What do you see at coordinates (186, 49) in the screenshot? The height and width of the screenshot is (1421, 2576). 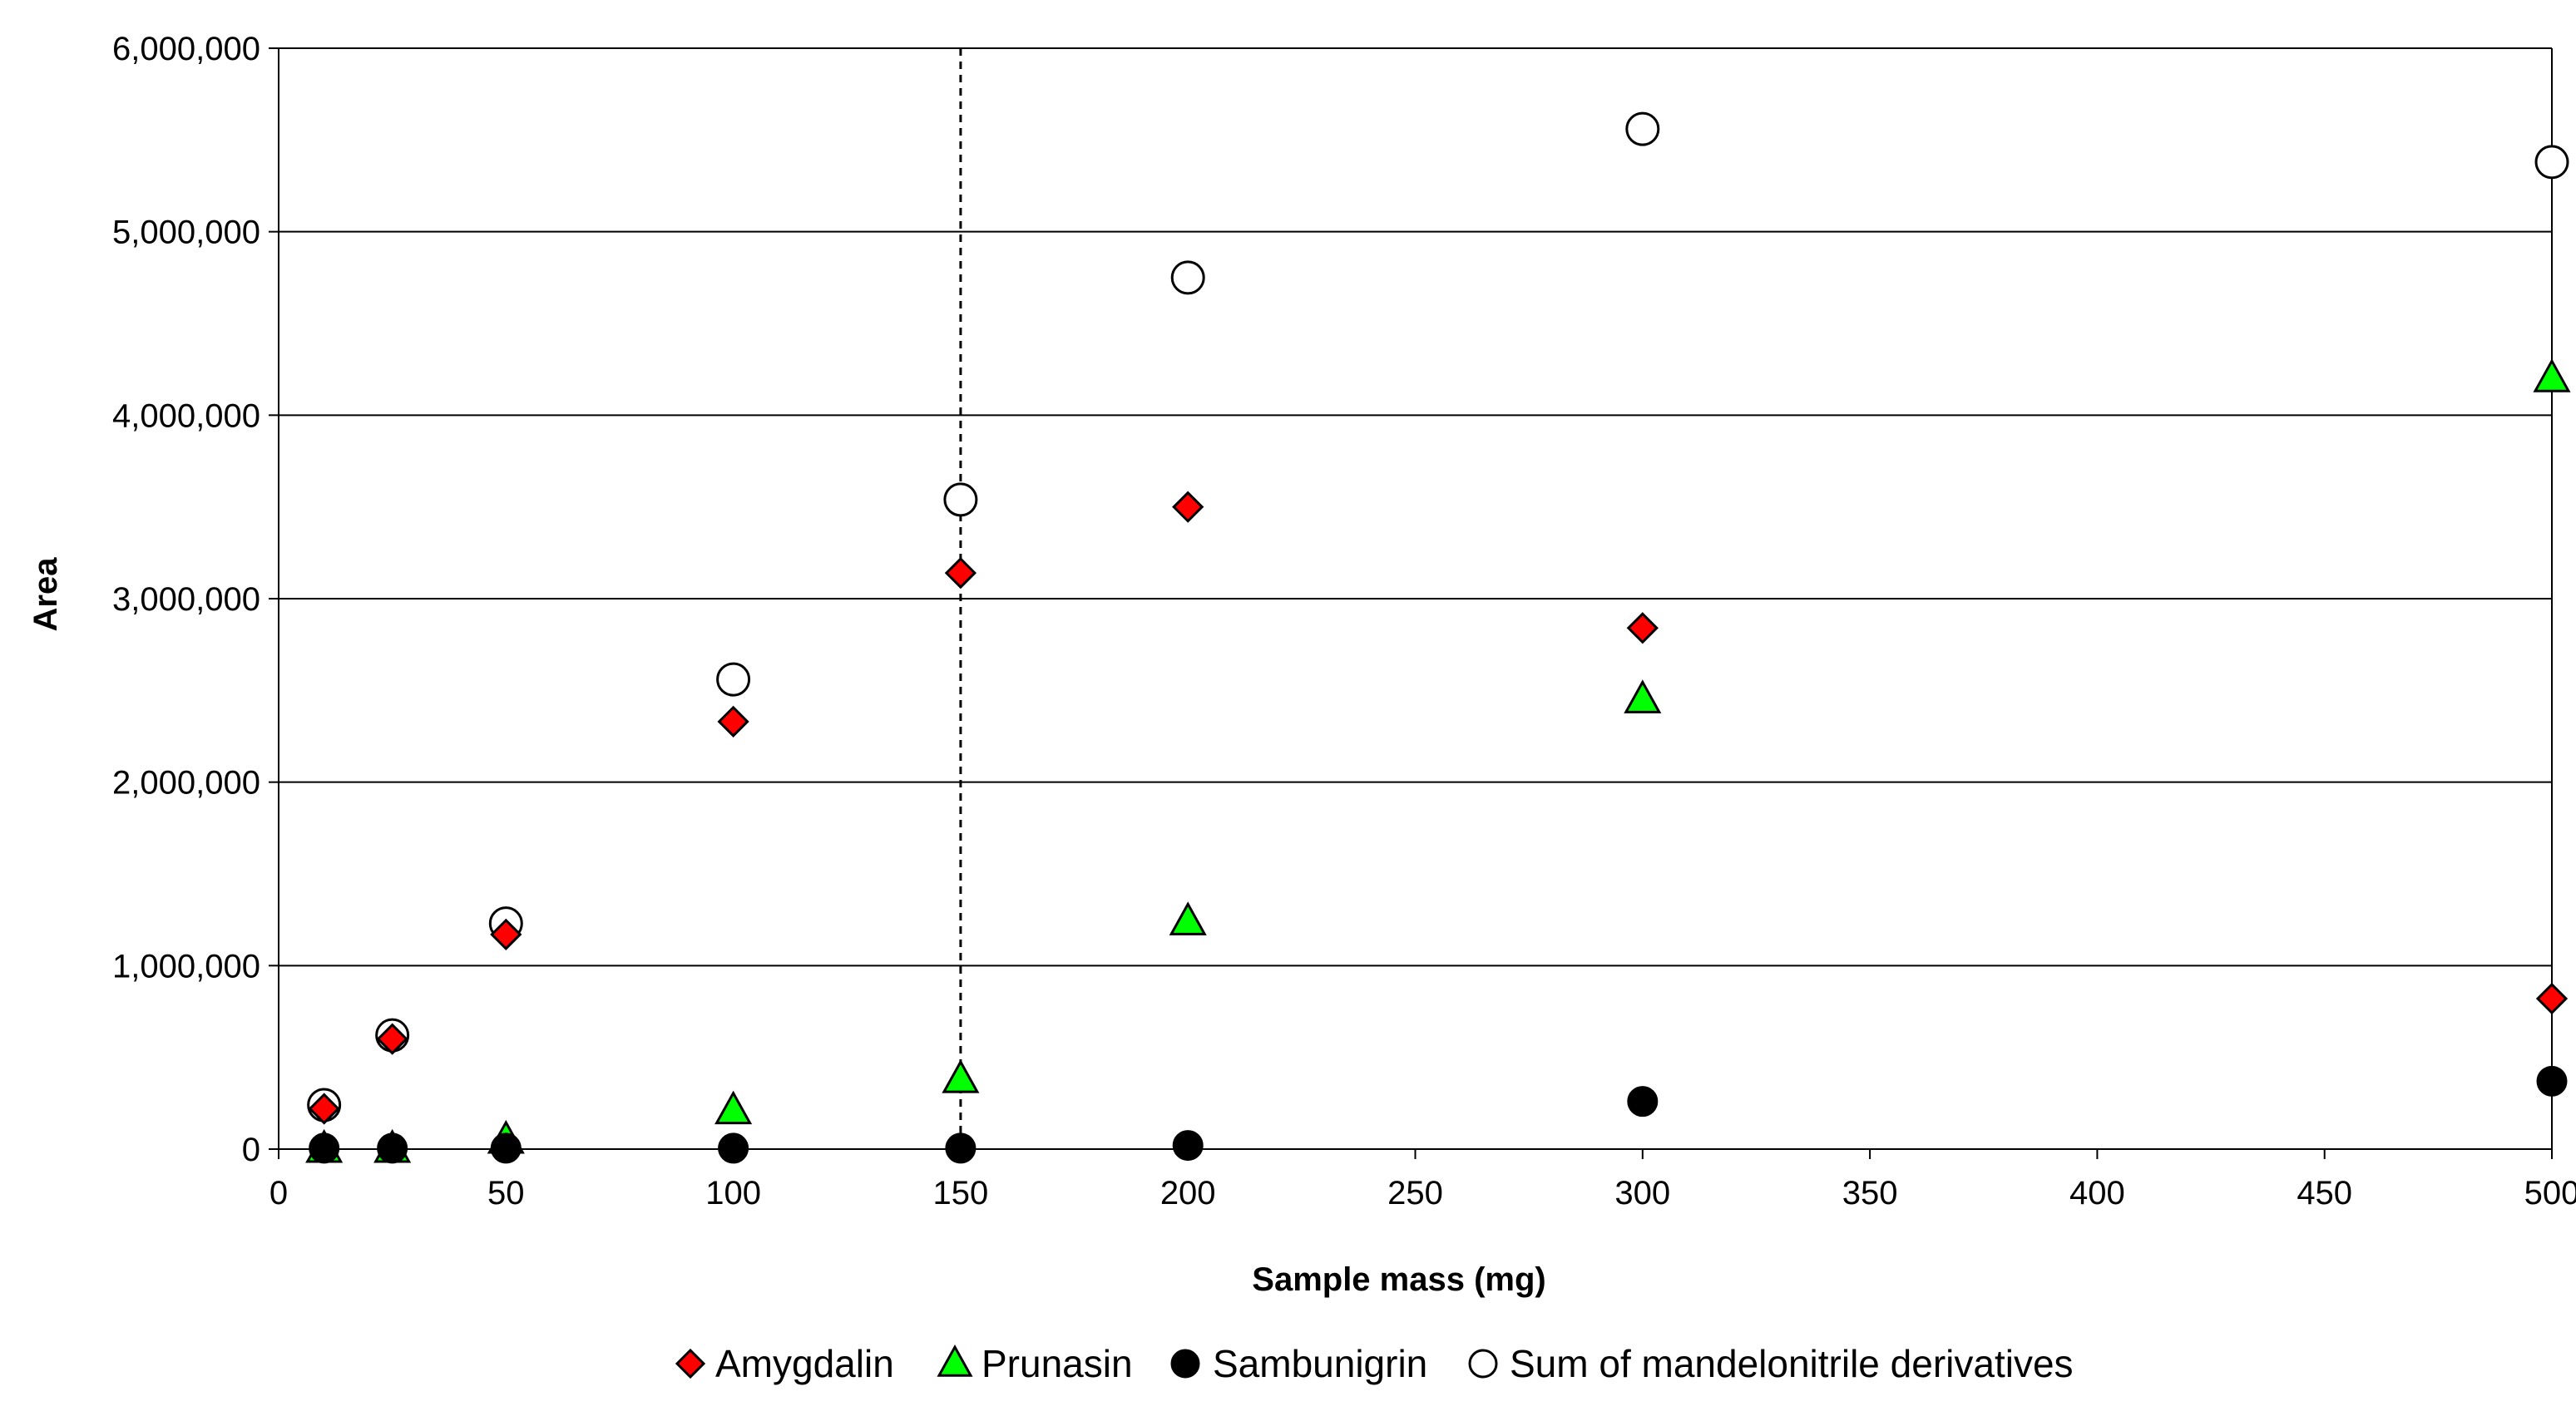 I see `y-tick-label: 6,000,000` at bounding box center [186, 49].